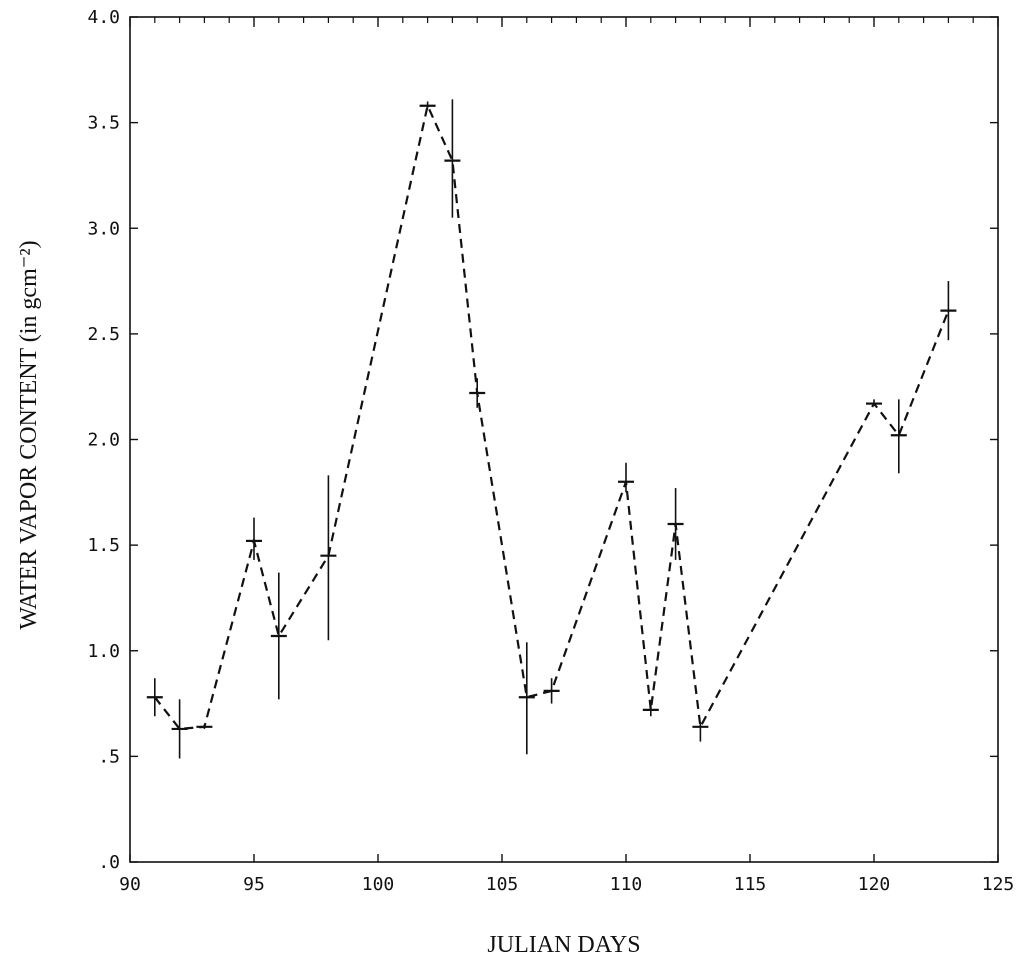 This screenshot has height=972, width=1029. What do you see at coordinates (502, 884) in the screenshot?
I see `x-tick-label: 105` at bounding box center [502, 884].